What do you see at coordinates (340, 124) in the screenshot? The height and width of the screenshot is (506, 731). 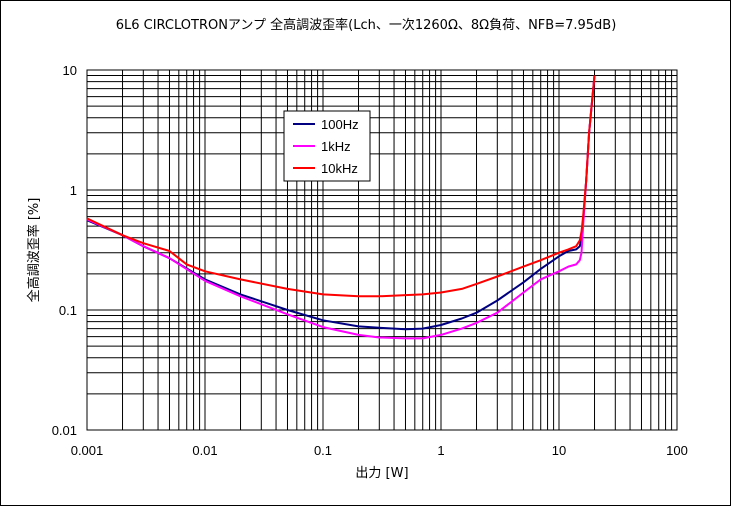 I see `legend-label: 100Hz` at bounding box center [340, 124].